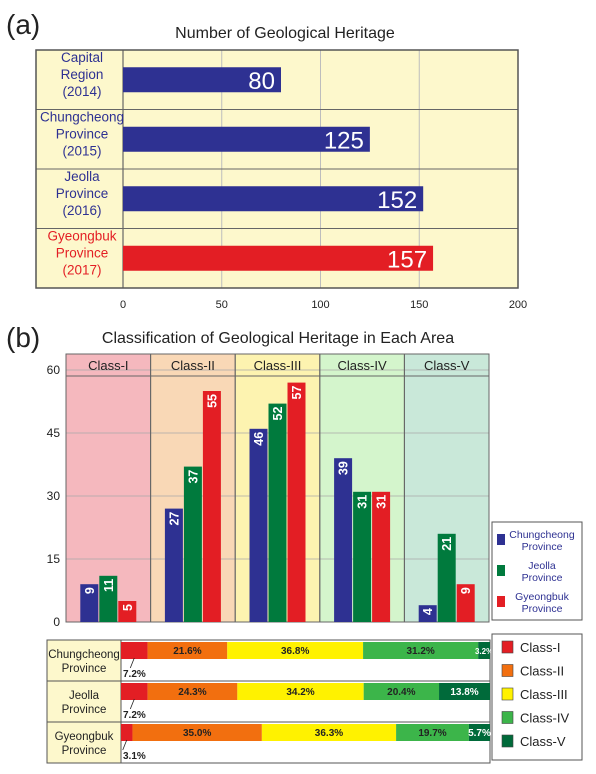  I want to click on y-tick-label-30: 30, so click(54, 496).